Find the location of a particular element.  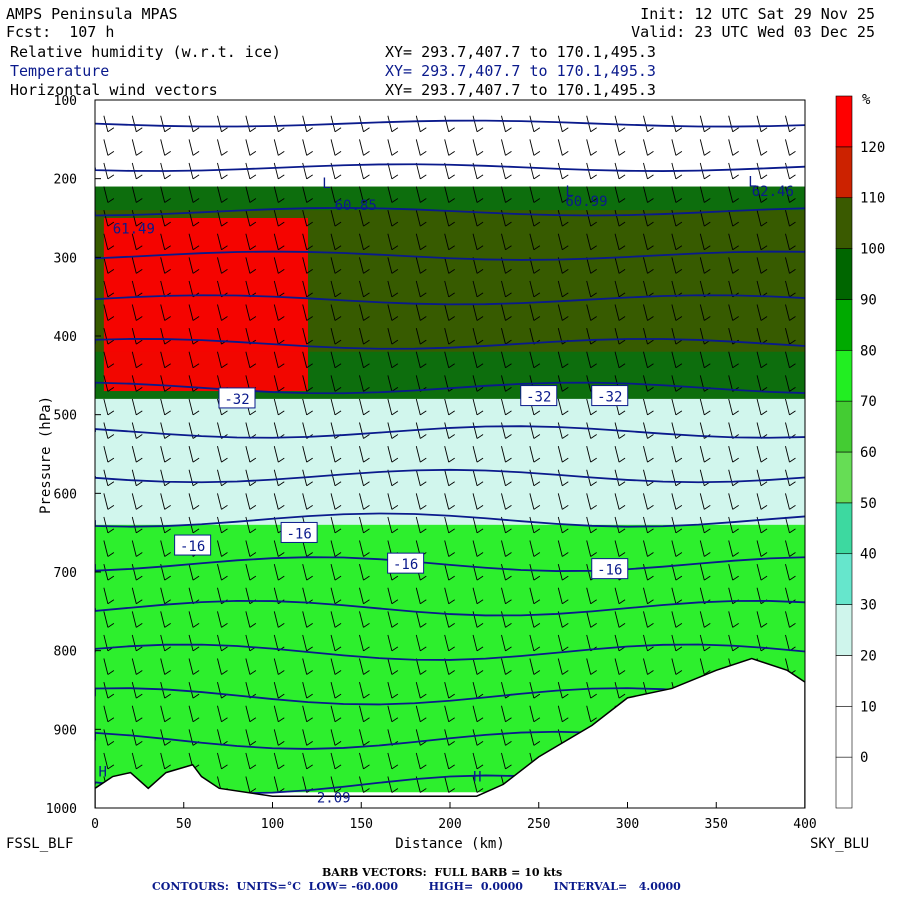

x-axis-label: Distance (km) is located at coordinates (450, 844).